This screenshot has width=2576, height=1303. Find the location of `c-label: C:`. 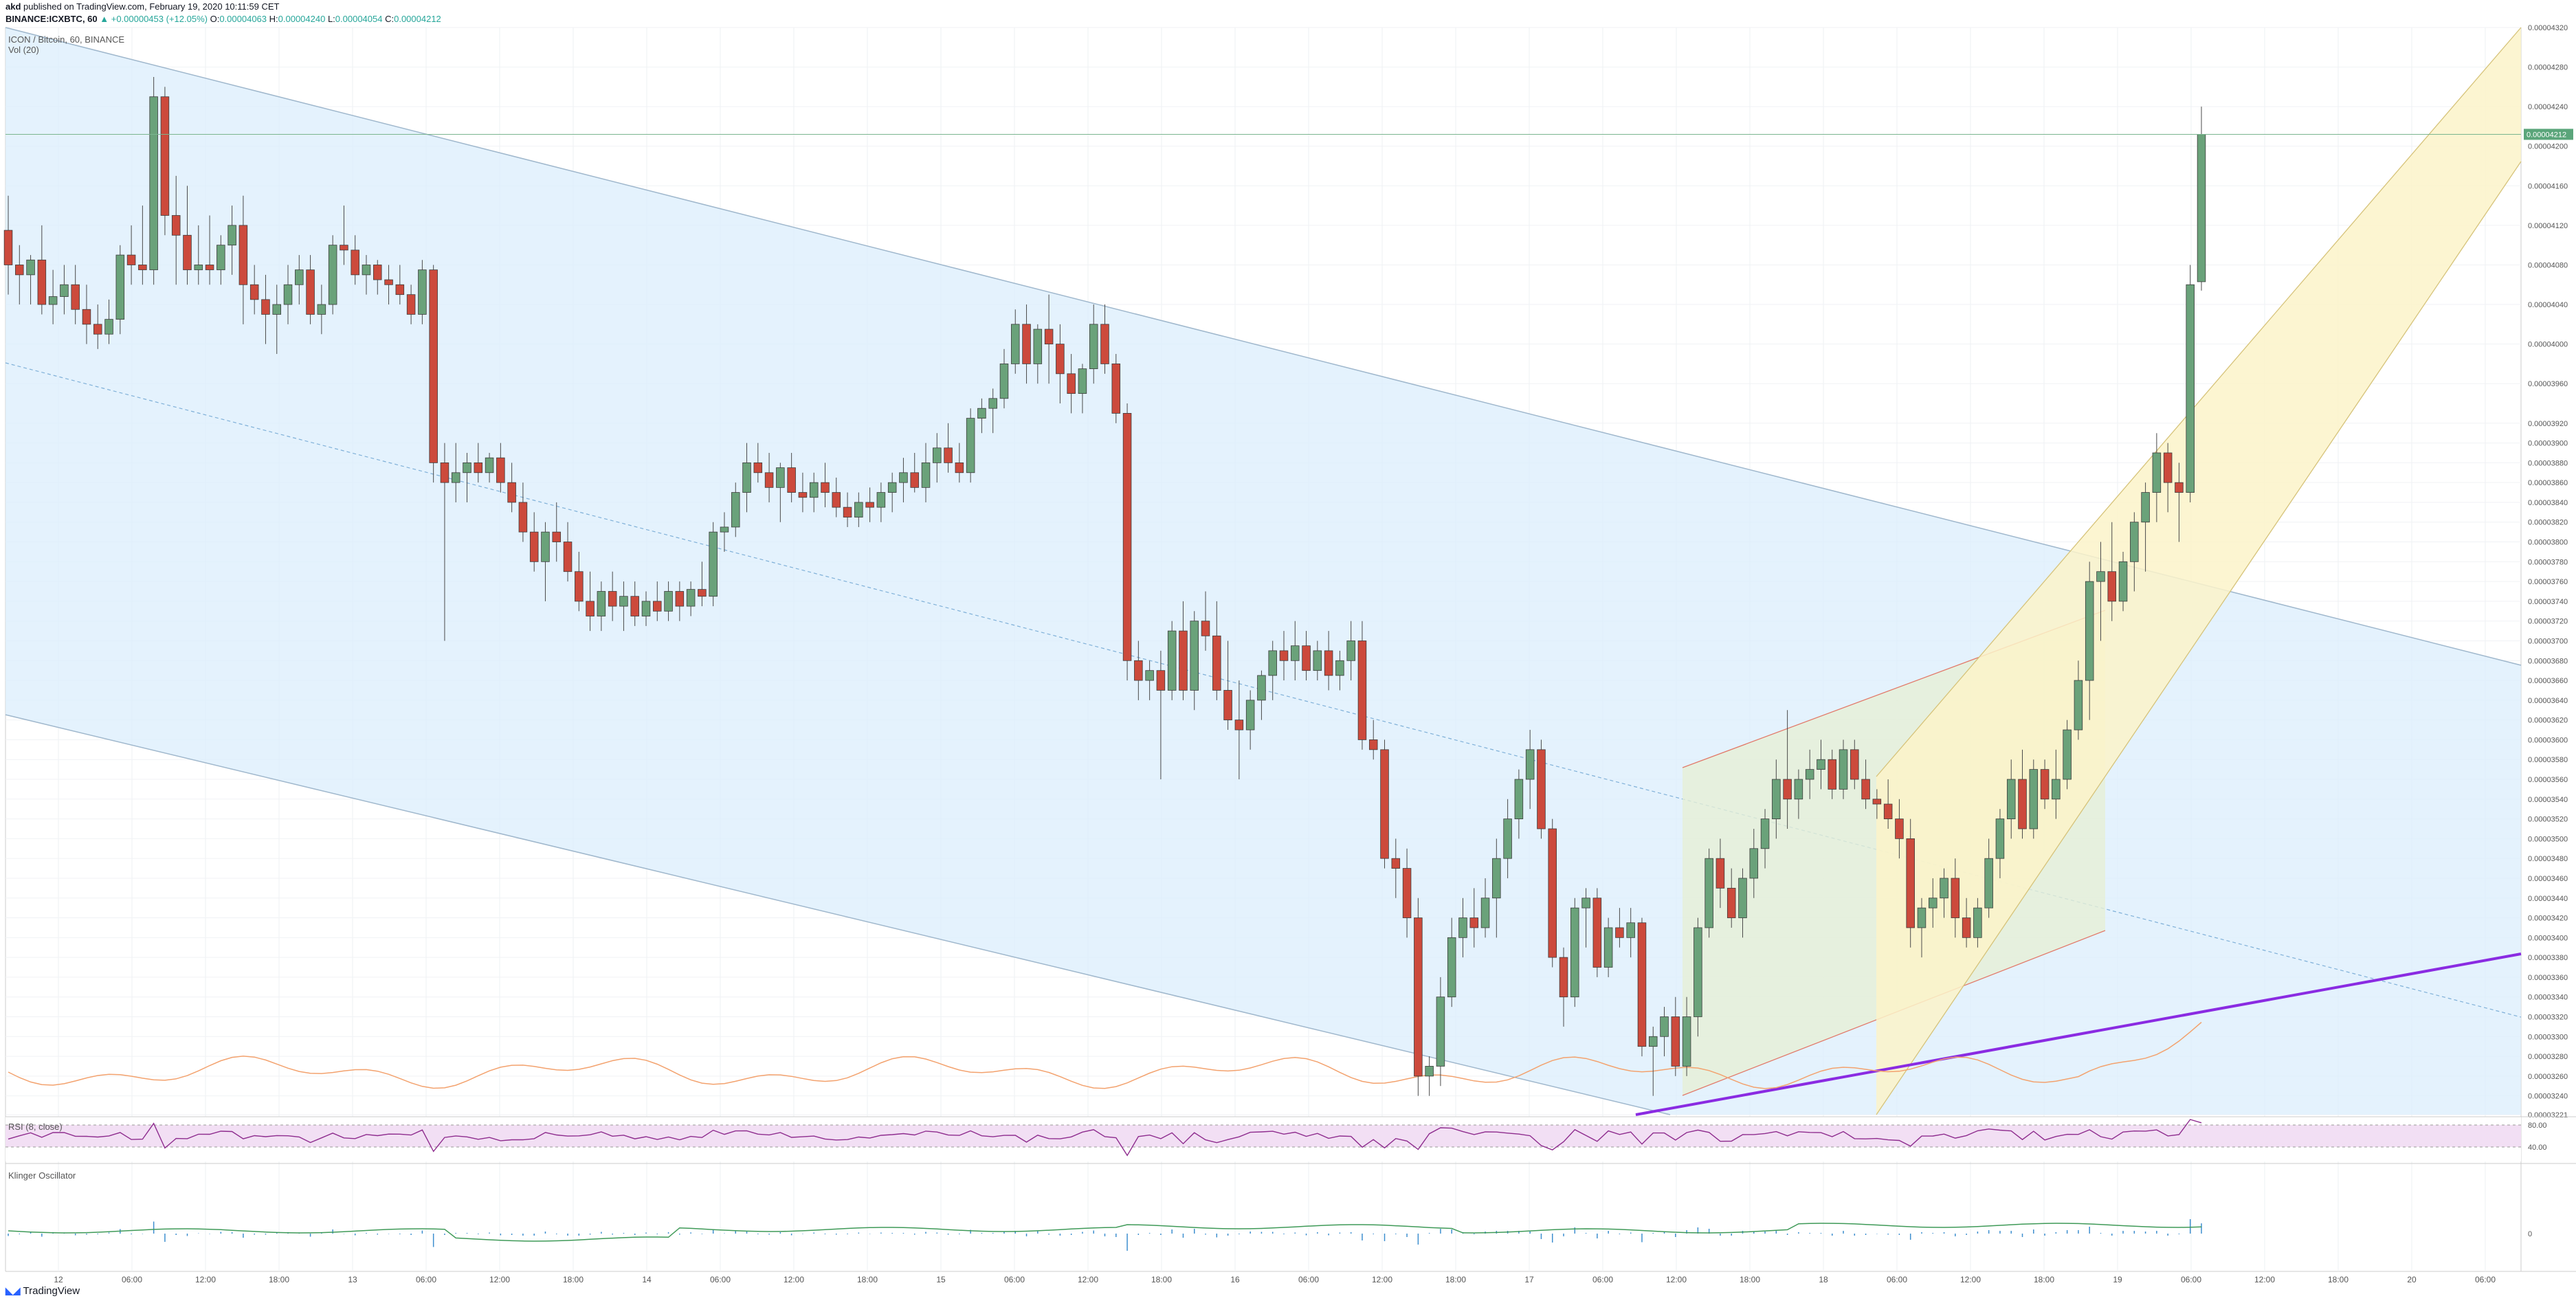

c-label: C: is located at coordinates (390, 19).